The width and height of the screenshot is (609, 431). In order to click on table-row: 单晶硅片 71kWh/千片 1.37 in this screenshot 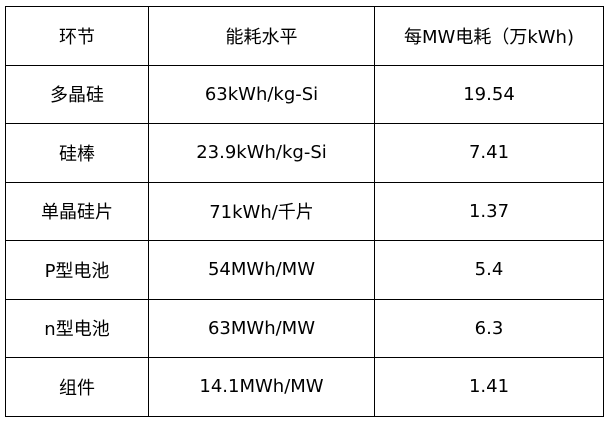, I will do `click(304, 211)`.